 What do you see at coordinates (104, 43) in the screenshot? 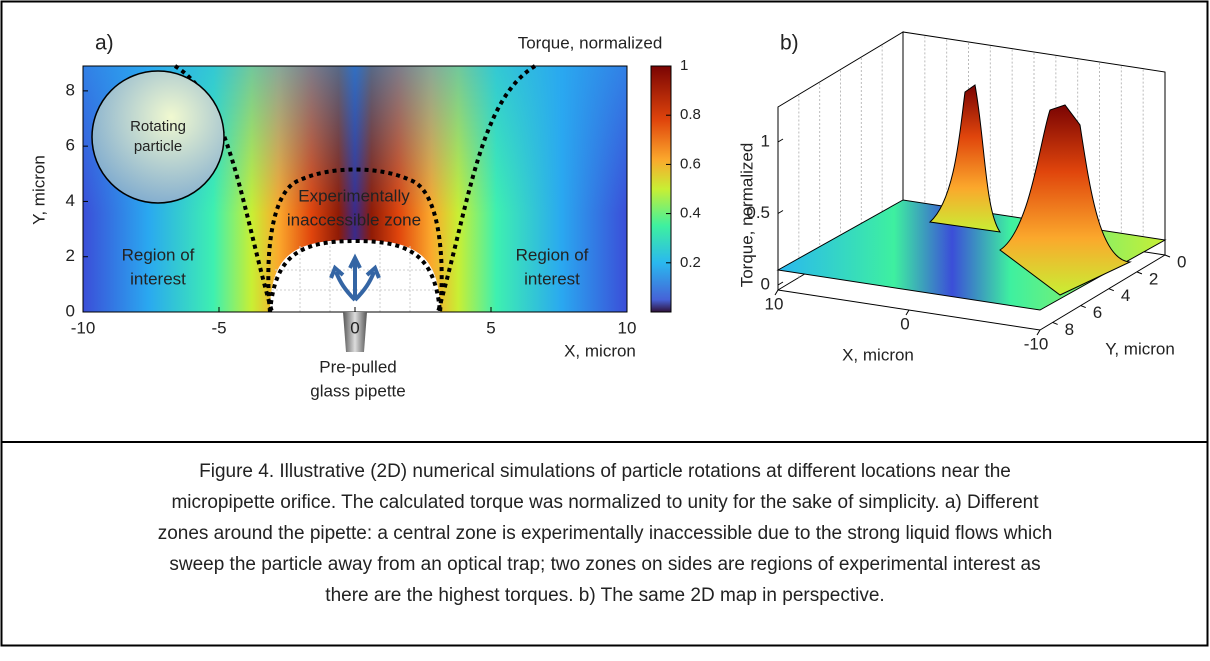
I see `panel-label: a)` at bounding box center [104, 43].